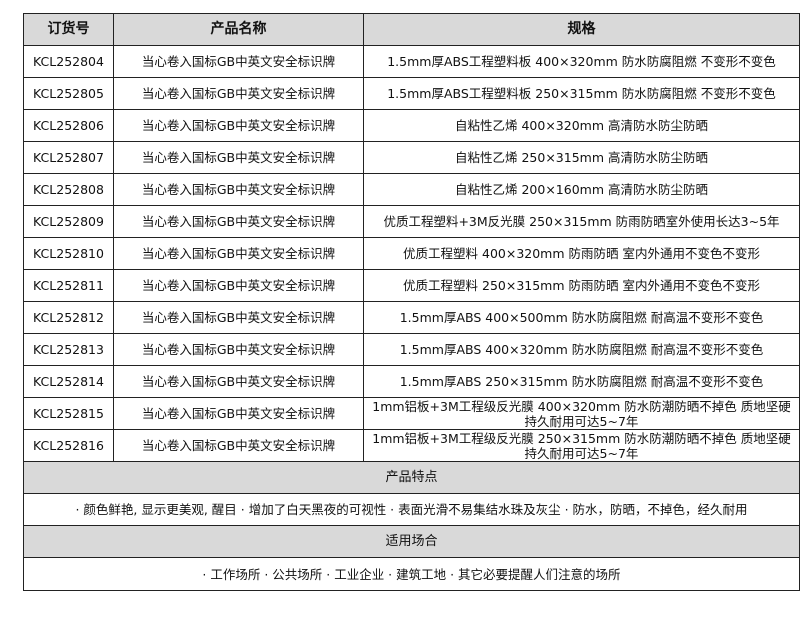  Describe the element at coordinates (581, 93) in the screenshot. I see `spec-cell: 1.5mm厚ABS工程塑料板 250×315mm 防水防腐阻燃 不变形不变色` at that location.